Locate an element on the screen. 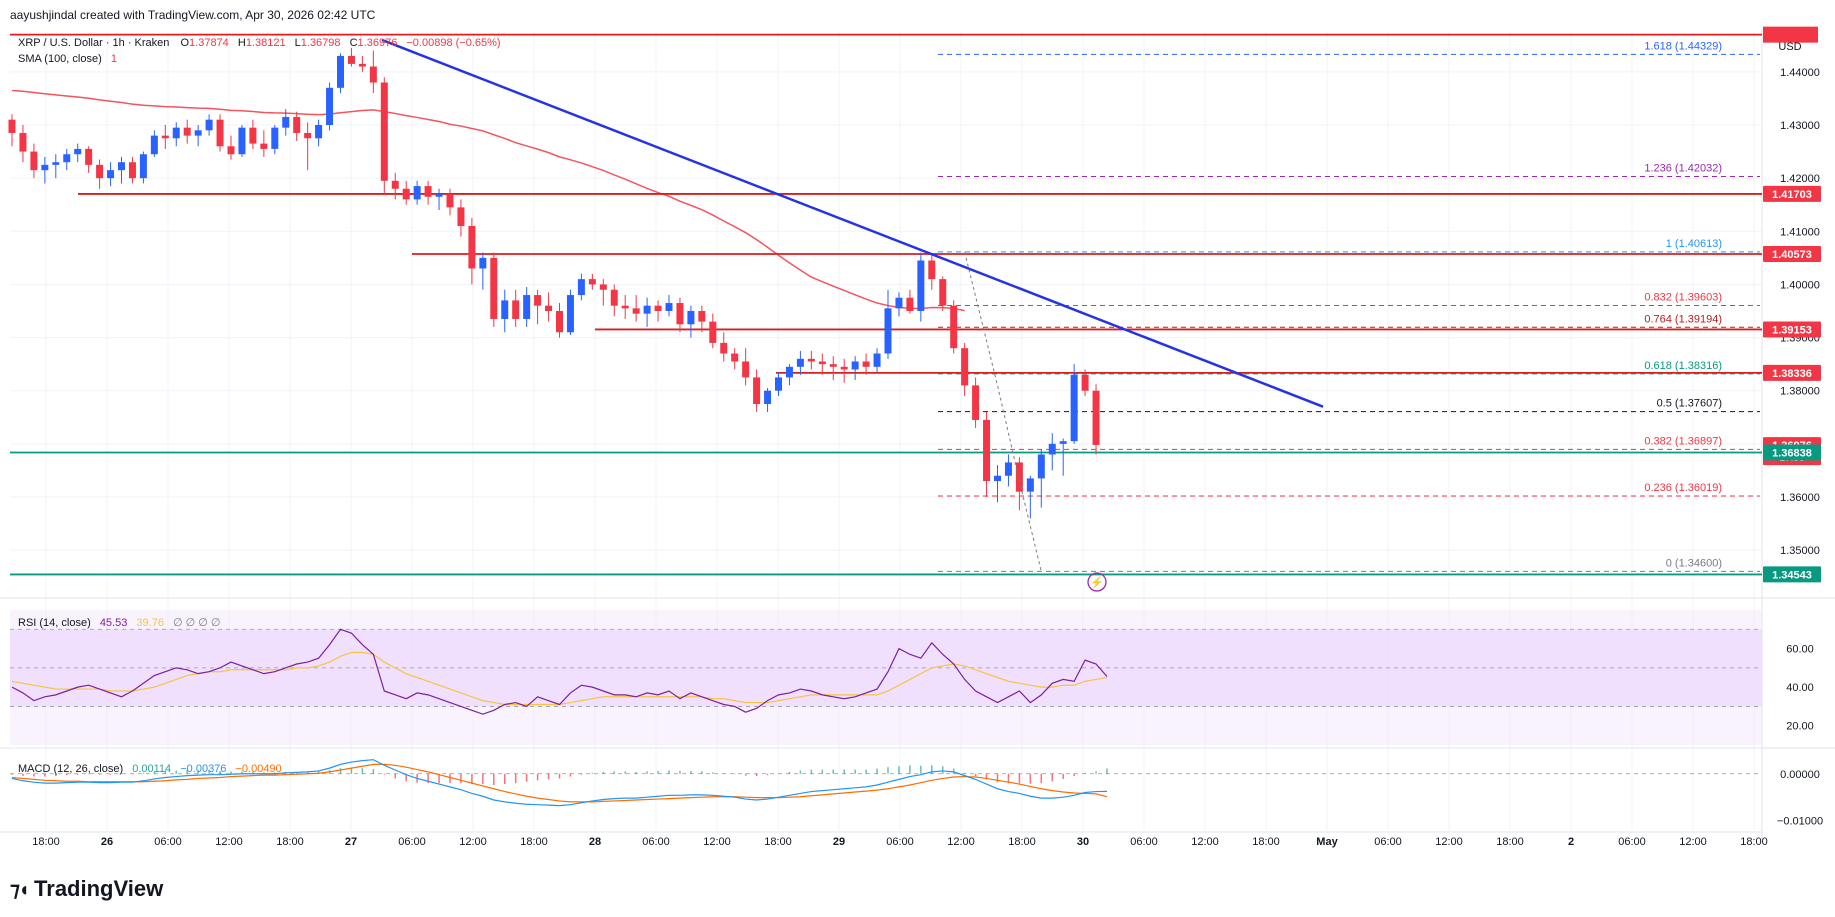 This screenshot has width=1835, height=917. price-badge-label: 1.38336 is located at coordinates (1792, 374).